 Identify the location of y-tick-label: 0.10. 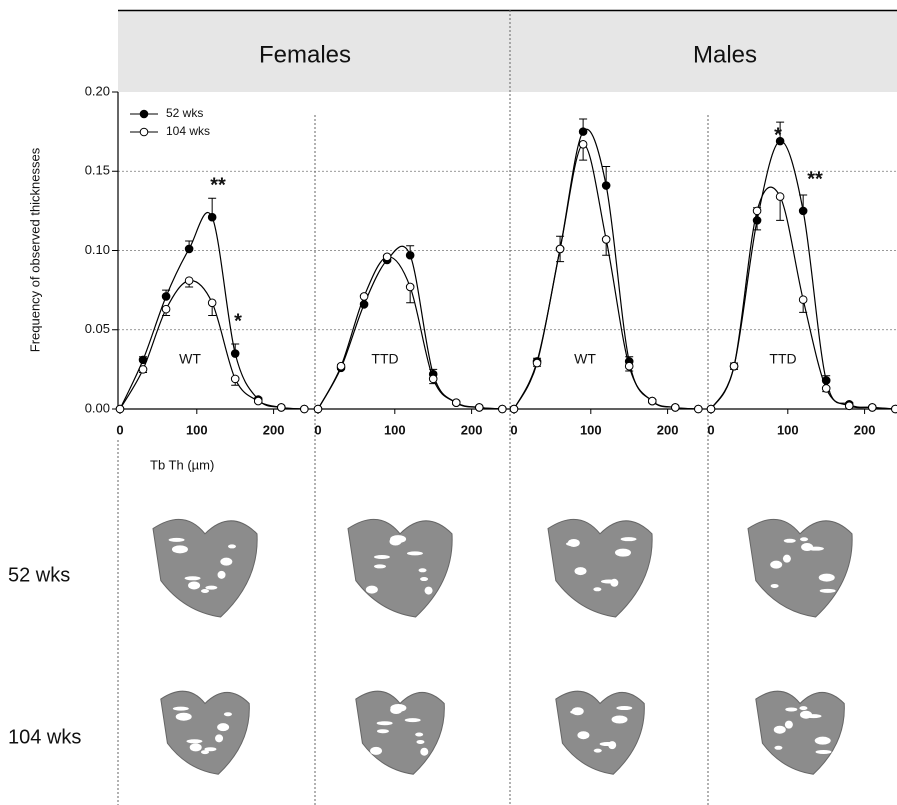
(97, 249).